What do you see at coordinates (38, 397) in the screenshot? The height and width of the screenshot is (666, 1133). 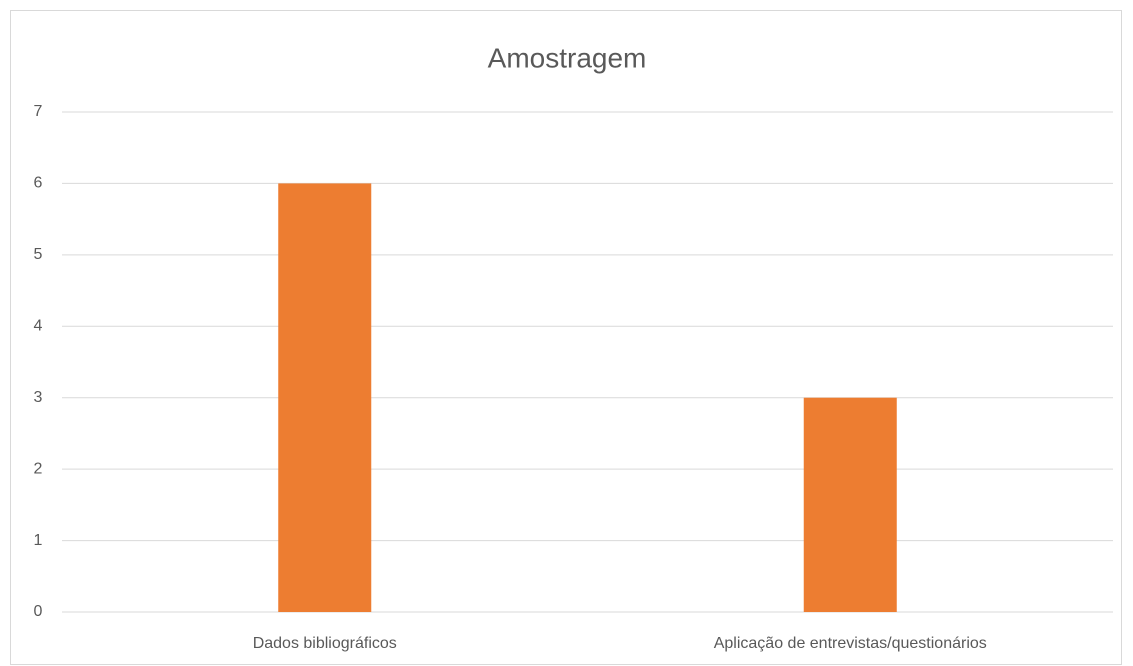 I see `y-tick-label: 3` at bounding box center [38, 397].